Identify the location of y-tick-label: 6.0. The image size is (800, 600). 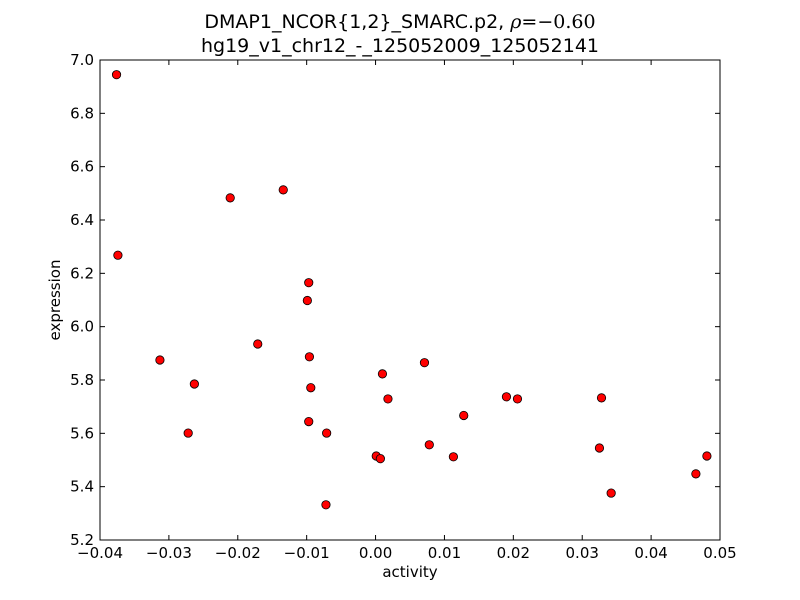
(82, 327).